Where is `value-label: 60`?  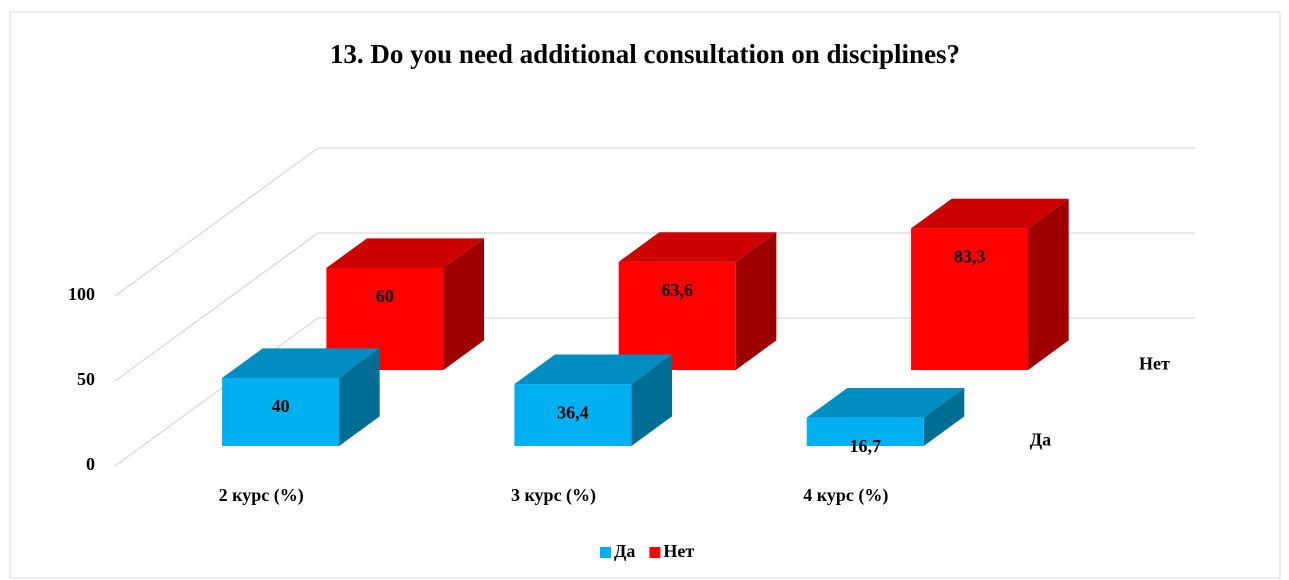
value-label: 60 is located at coordinates (385, 296).